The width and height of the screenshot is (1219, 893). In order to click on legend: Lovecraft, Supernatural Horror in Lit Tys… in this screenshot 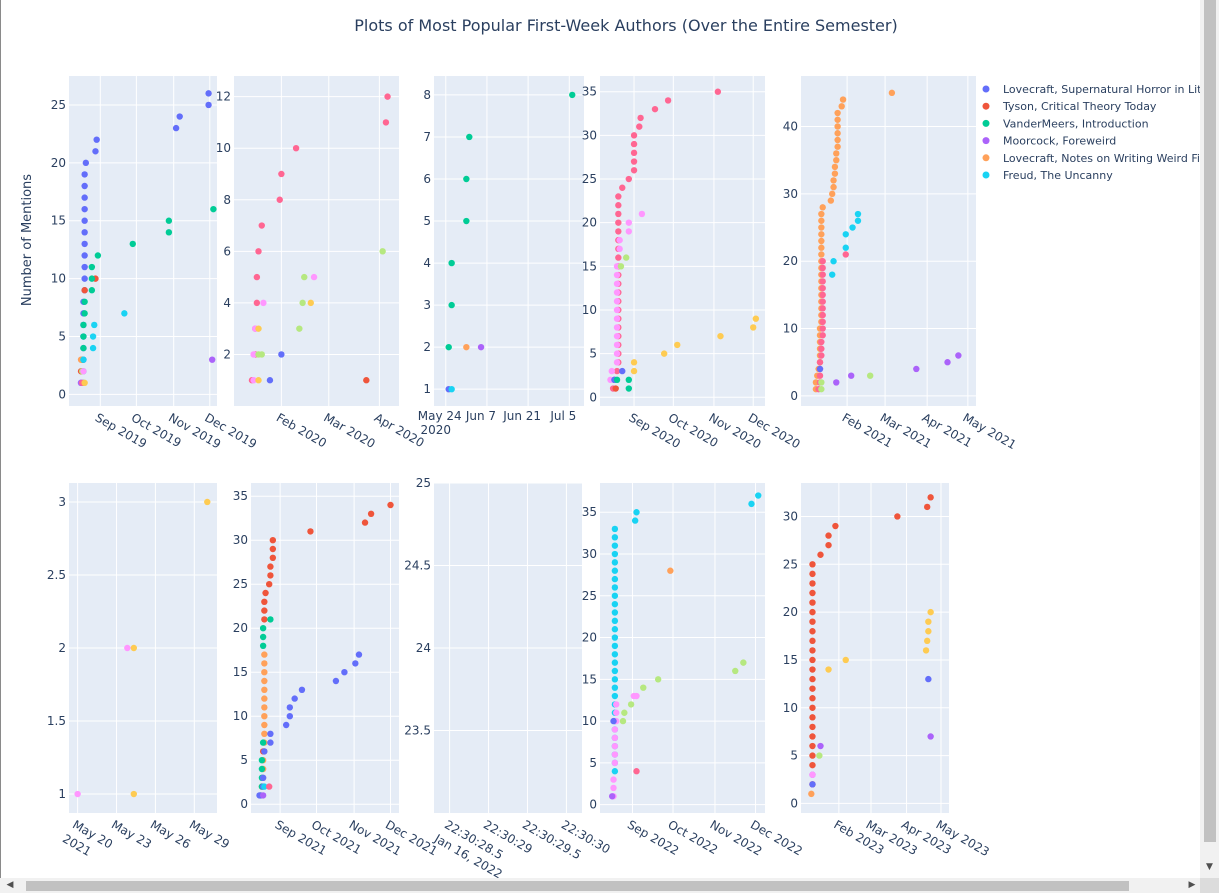, I will do `click(1091, 132)`.